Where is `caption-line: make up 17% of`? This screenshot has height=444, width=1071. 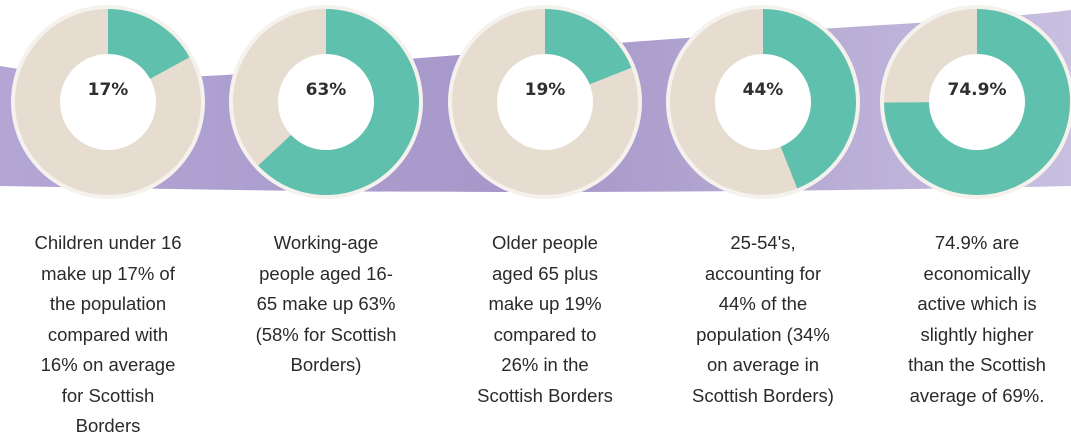 caption-line: make up 17% of is located at coordinates (108, 273).